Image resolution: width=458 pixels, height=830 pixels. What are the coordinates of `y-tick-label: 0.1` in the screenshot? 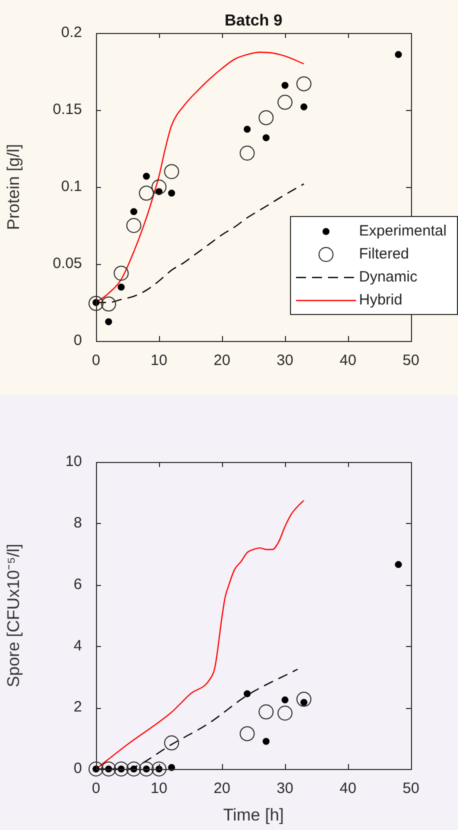 It's located at (71, 187).